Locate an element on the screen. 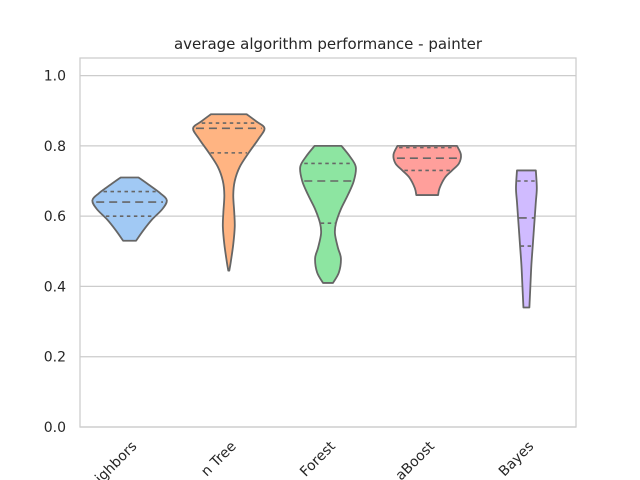 Image resolution: width=640 pixels, height=480 pixels. y-tick-label: 0.0 is located at coordinates (55, 428).